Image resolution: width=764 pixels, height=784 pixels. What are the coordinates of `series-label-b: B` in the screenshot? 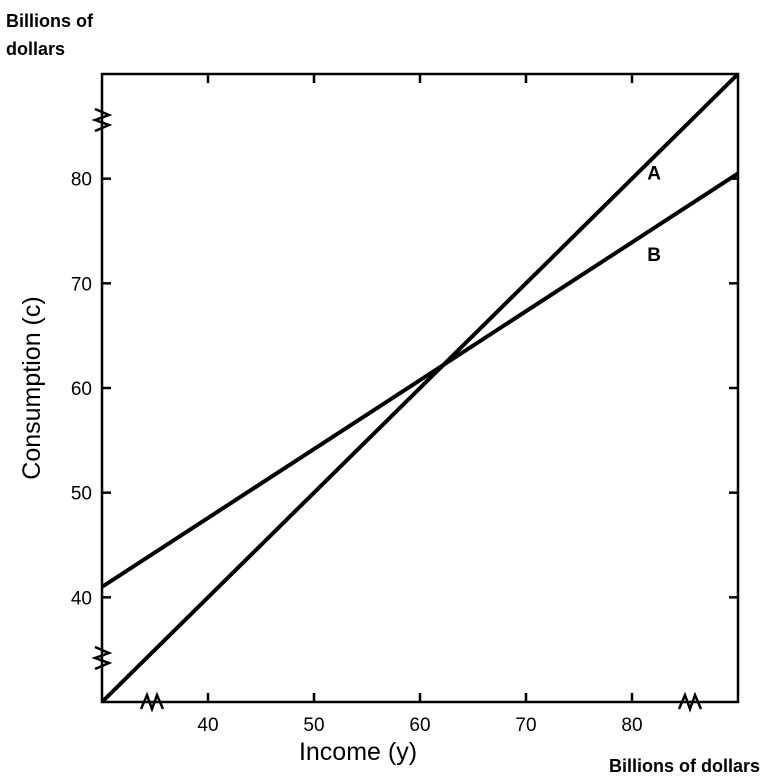 It's located at (654, 255).